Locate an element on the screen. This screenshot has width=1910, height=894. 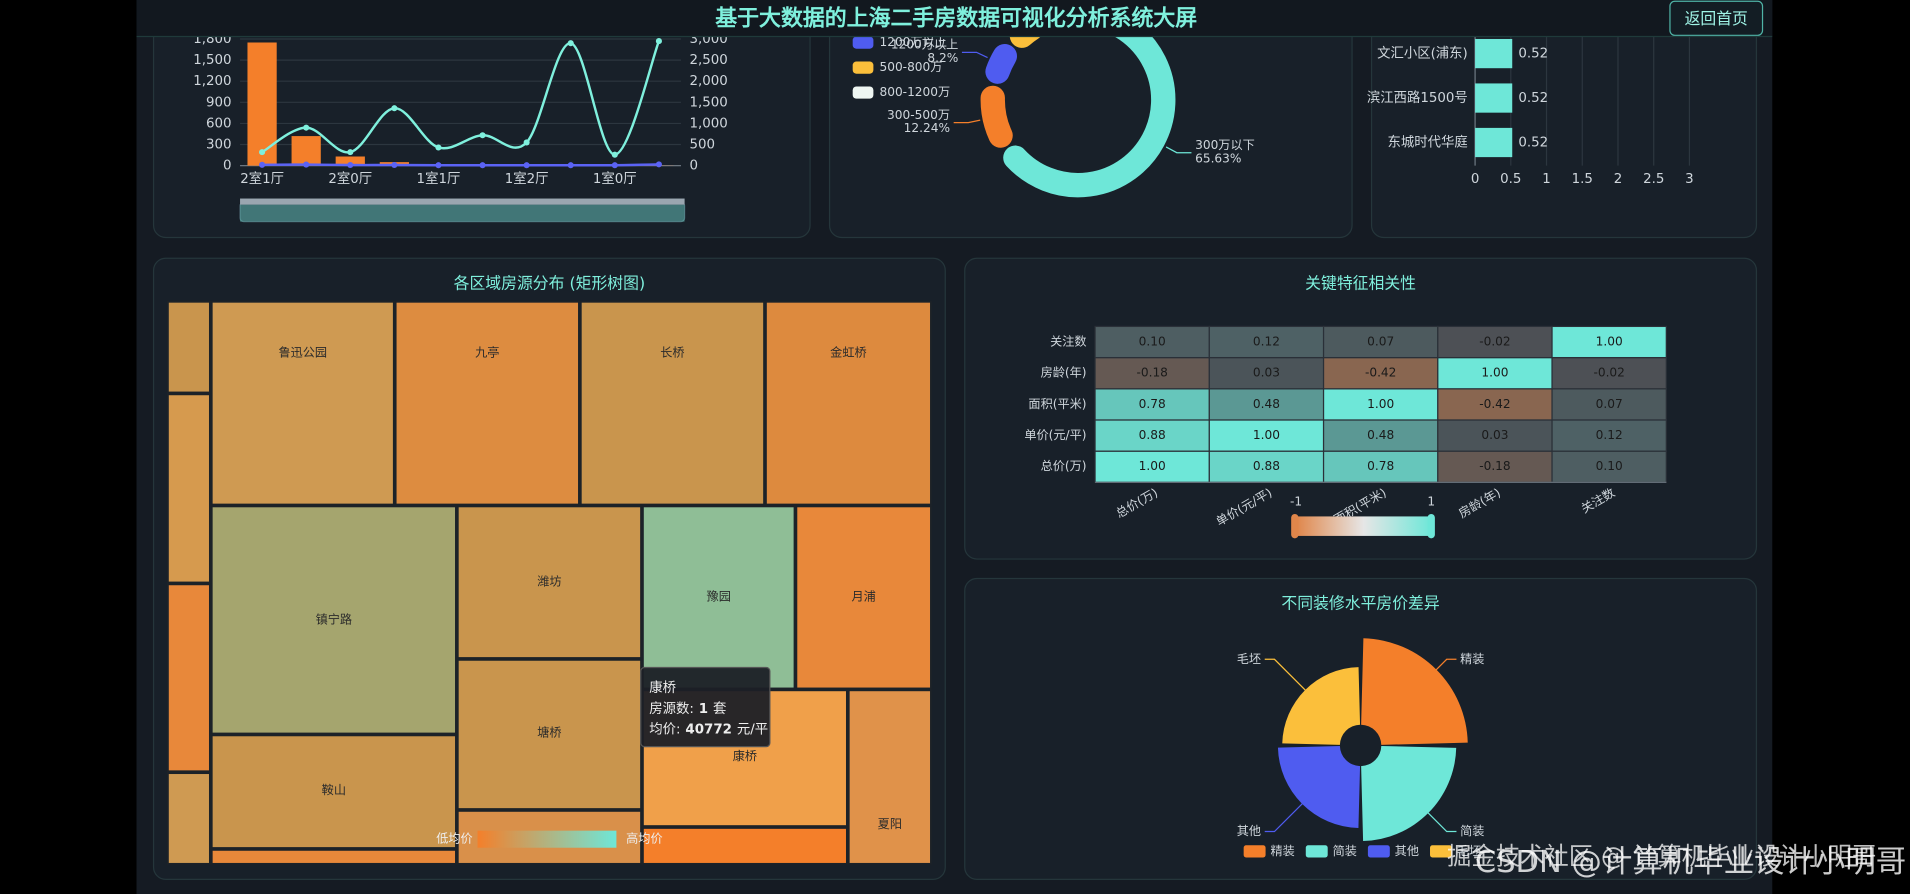
back-button is located at coordinates (1716, 18).